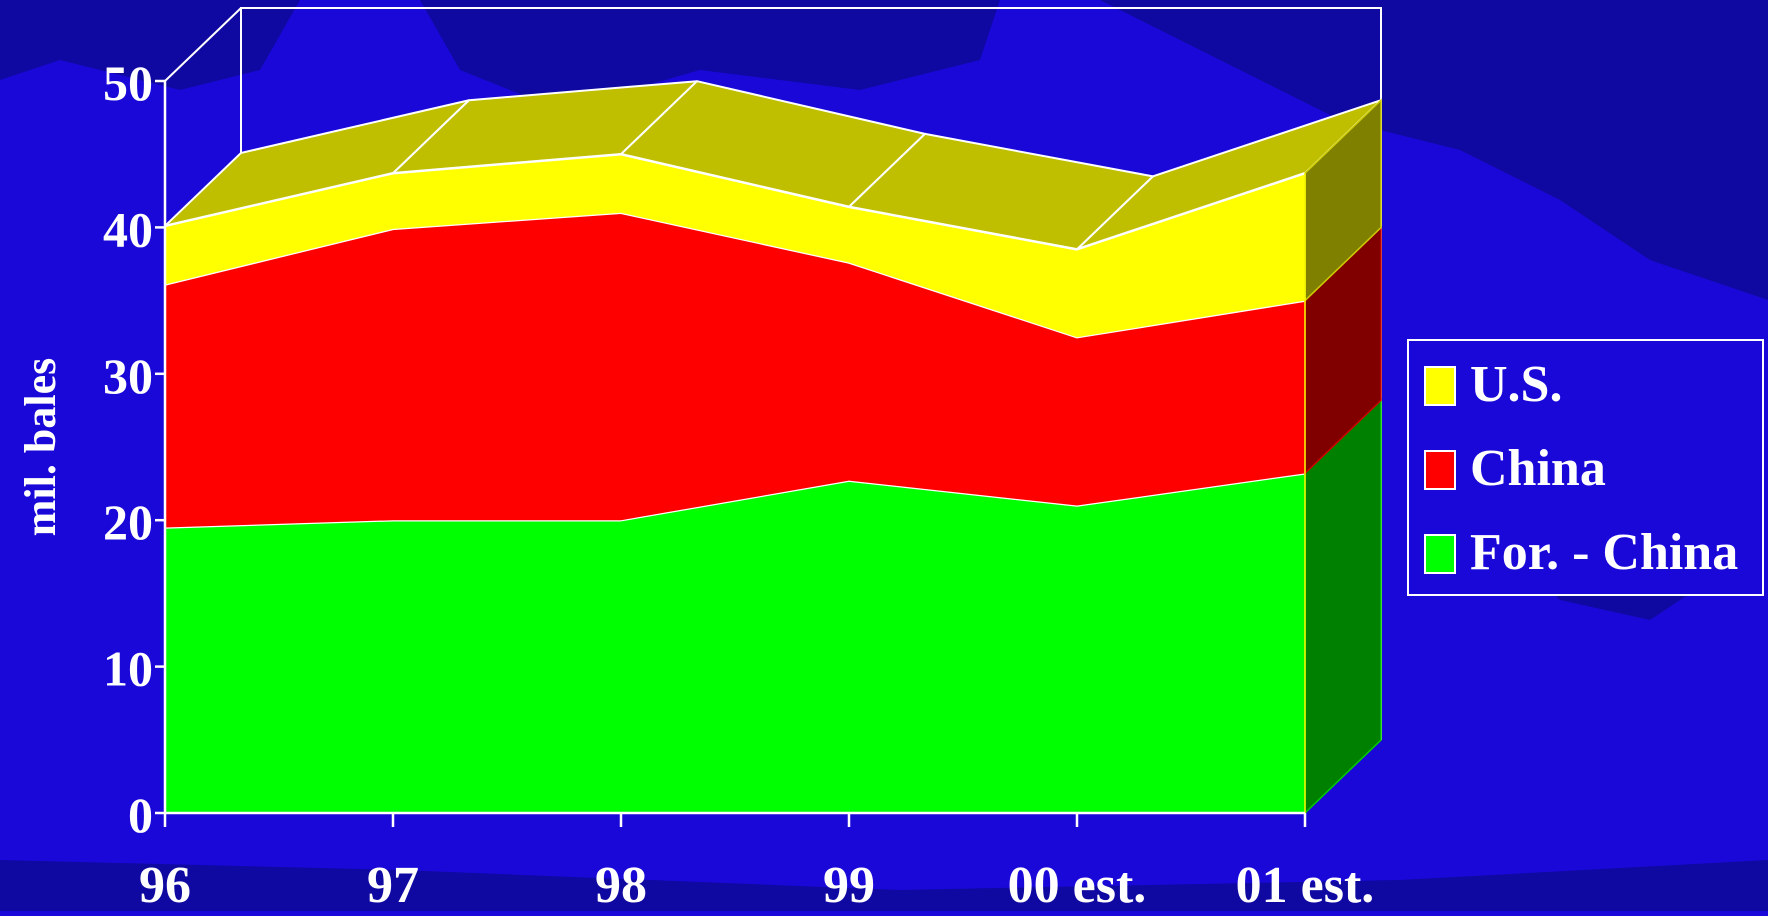 This screenshot has height=916, width=1768. What do you see at coordinates (1305, 884) in the screenshot?
I see `x-tick-label: 01 est.` at bounding box center [1305, 884].